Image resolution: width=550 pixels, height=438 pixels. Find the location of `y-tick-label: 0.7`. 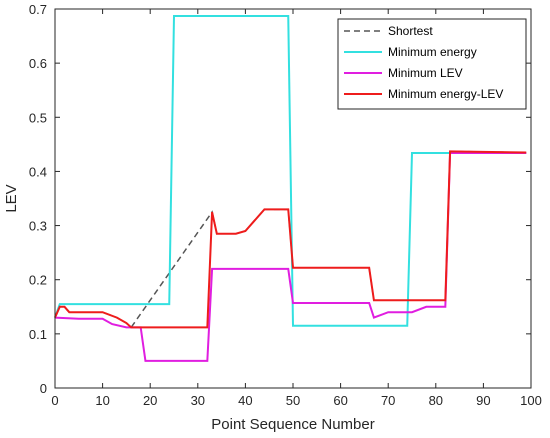

y-tick-label: 0.7 is located at coordinates (38, 9).